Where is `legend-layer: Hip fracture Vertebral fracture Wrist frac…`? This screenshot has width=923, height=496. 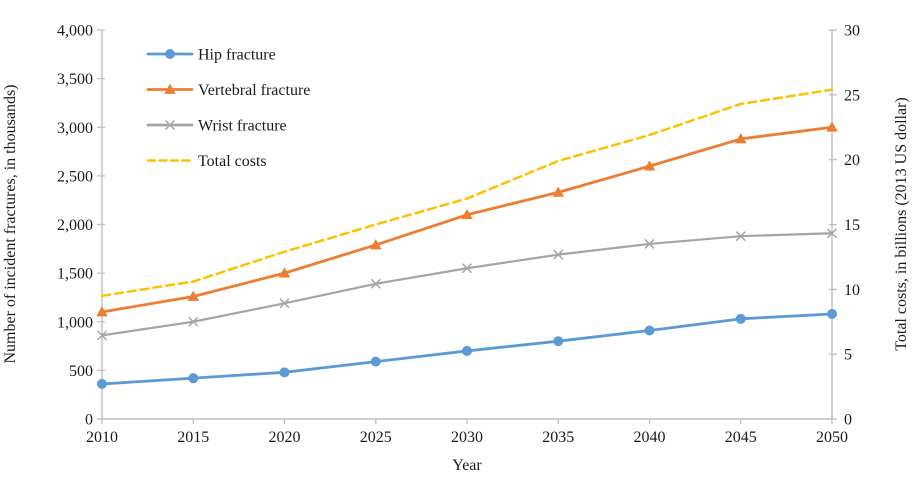
legend-layer: Hip fracture Vertebral fracture Wrist frac… is located at coordinates (228, 108).